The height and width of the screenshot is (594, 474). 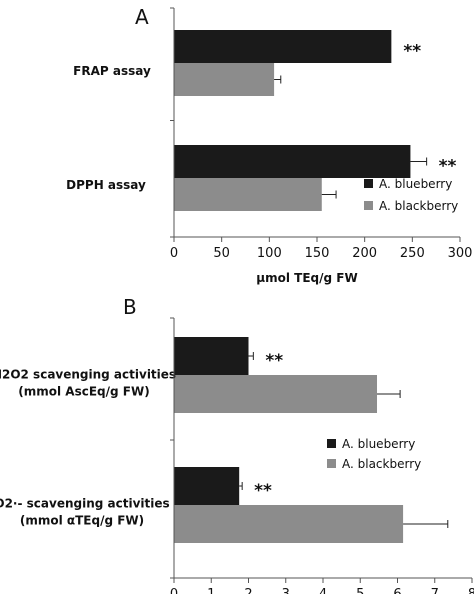 What do you see at coordinates (174, 590) in the screenshot?
I see `panel-b-x-tick-label-0: 0` at bounding box center [174, 590].